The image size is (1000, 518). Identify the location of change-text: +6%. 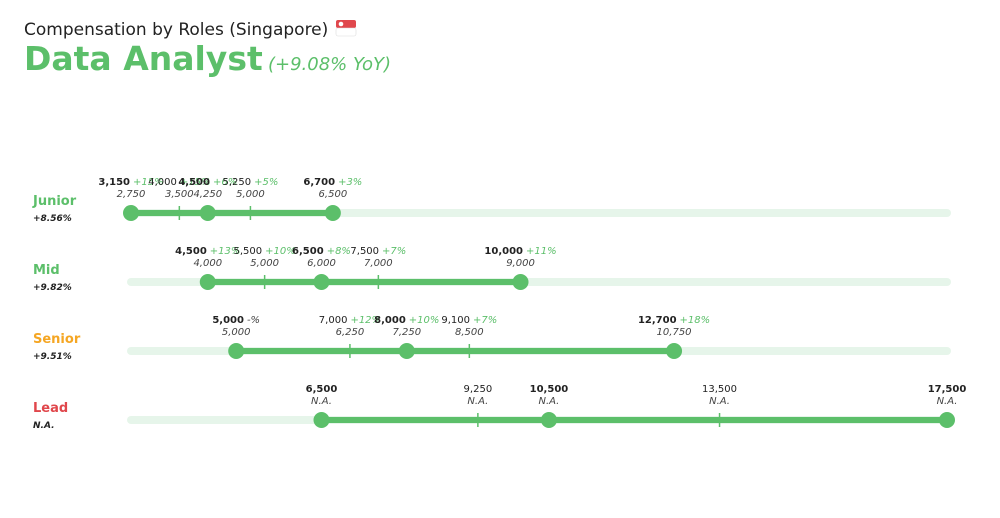
(225, 182).